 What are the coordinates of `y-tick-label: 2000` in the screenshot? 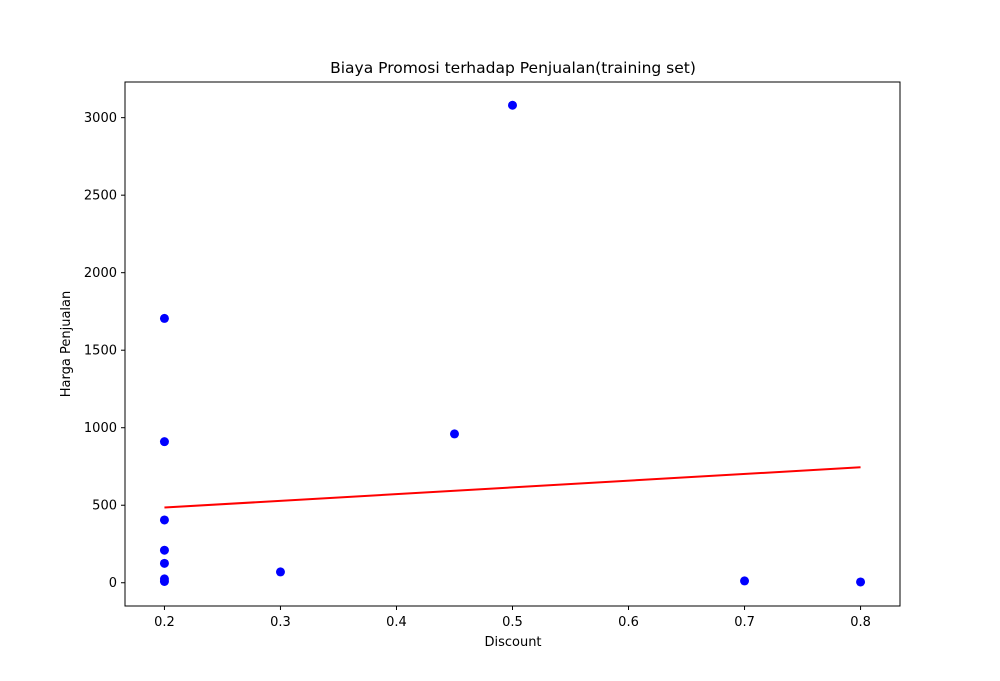 It's located at (100, 273).